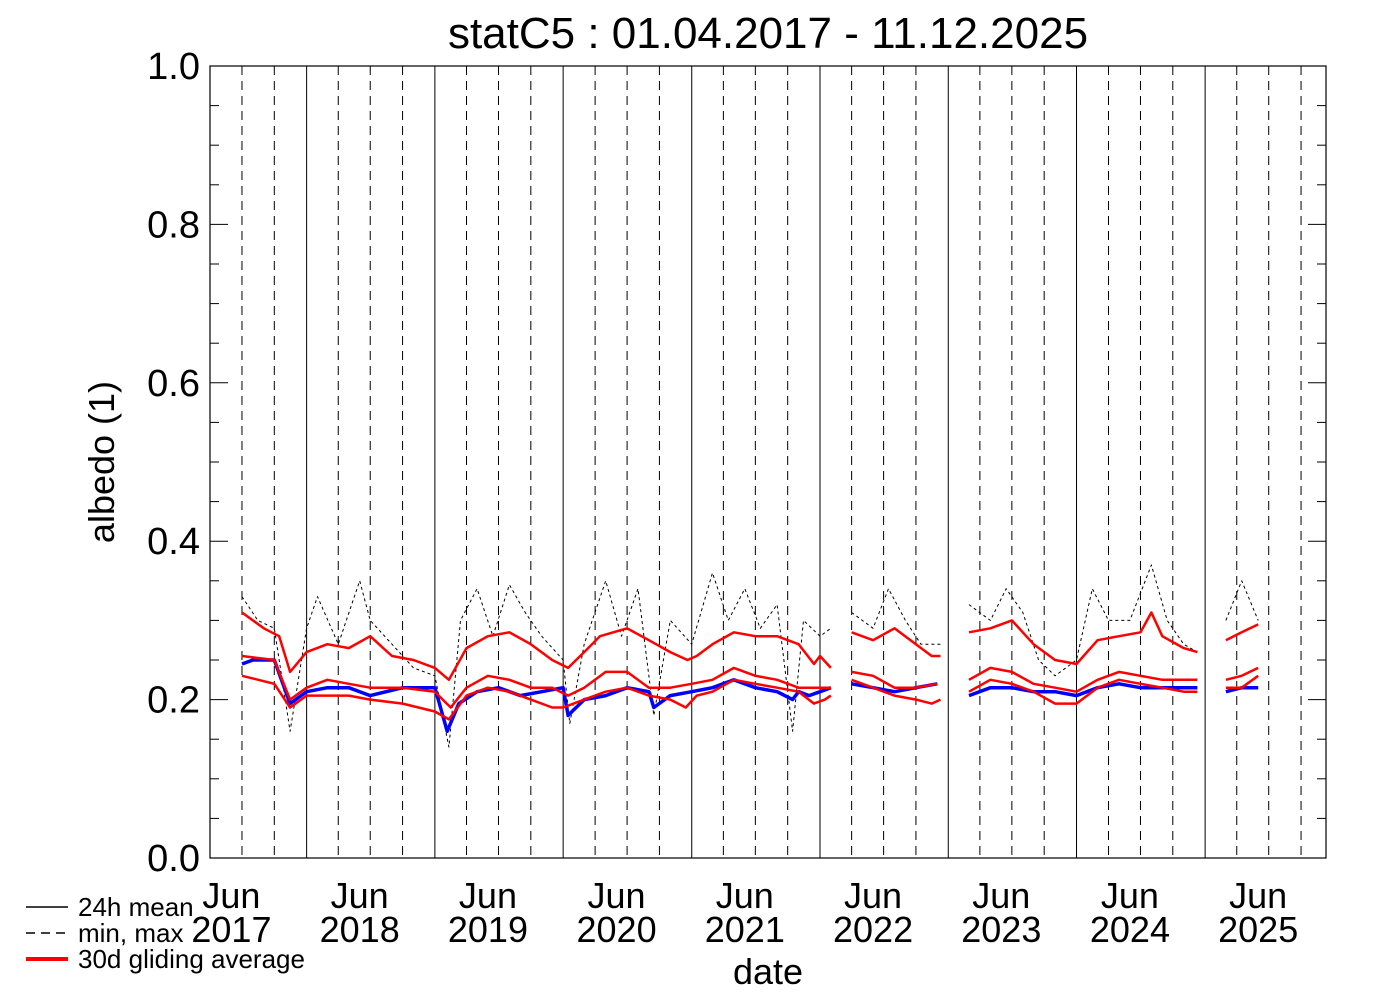  Describe the element at coordinates (136, 907) in the screenshot. I see `legend-label-mean: 24h mean` at that location.